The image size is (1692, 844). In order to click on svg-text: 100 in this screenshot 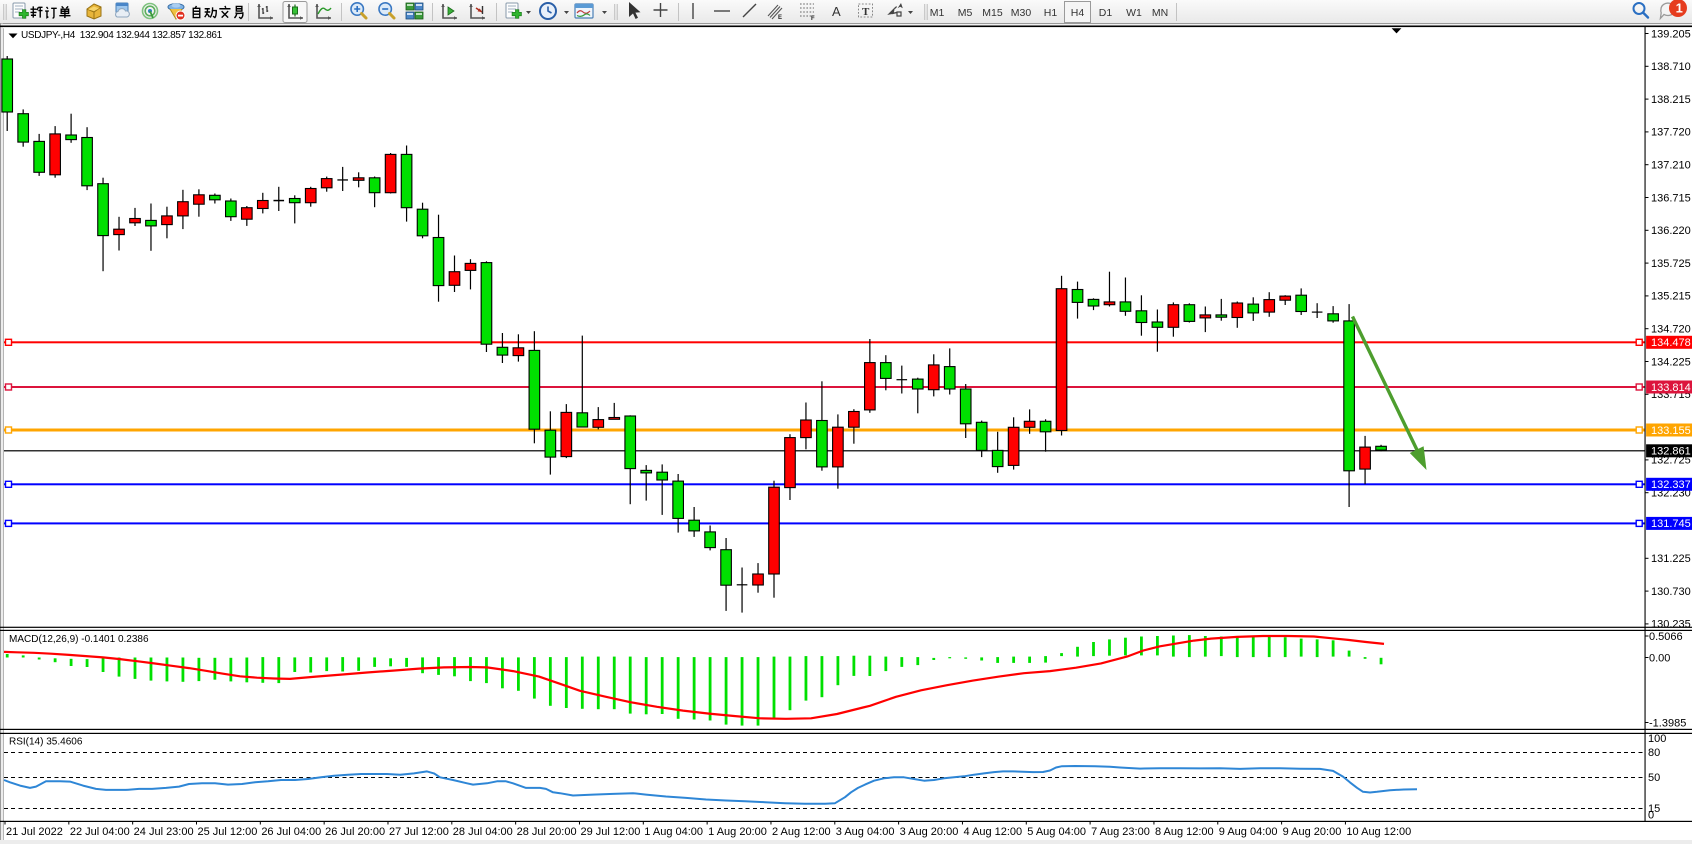, I will do `click(1657, 739)`.